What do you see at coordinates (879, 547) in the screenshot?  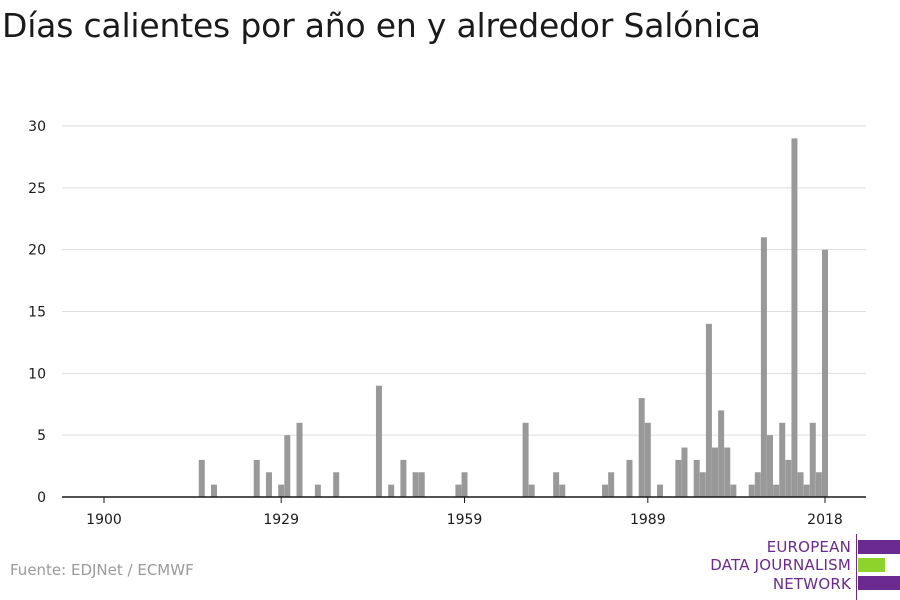 I see `logo-bar-top` at bounding box center [879, 547].